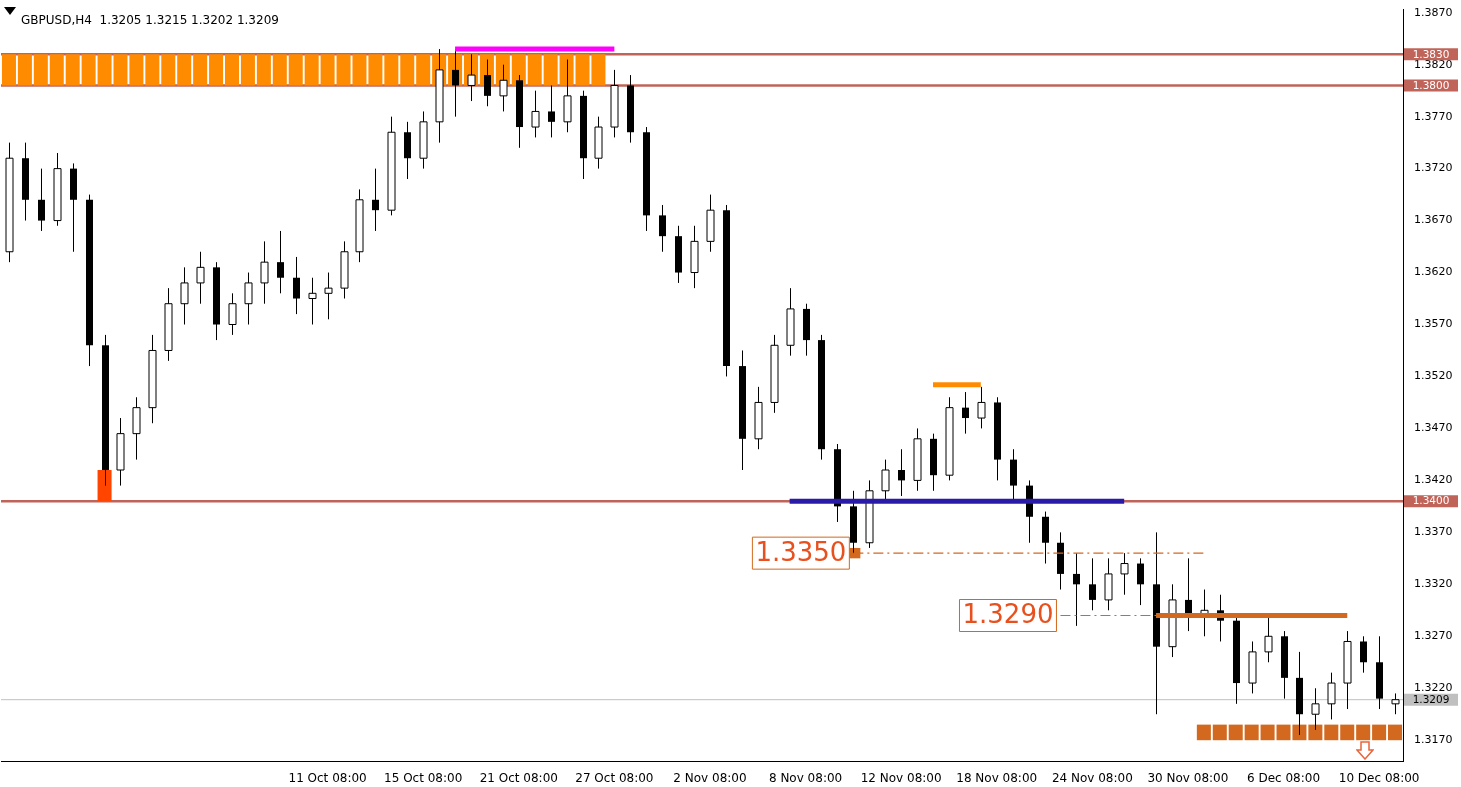  Describe the element at coordinates (1433, 376) in the screenshot. I see `y-tick-label: 1.3520` at that location.